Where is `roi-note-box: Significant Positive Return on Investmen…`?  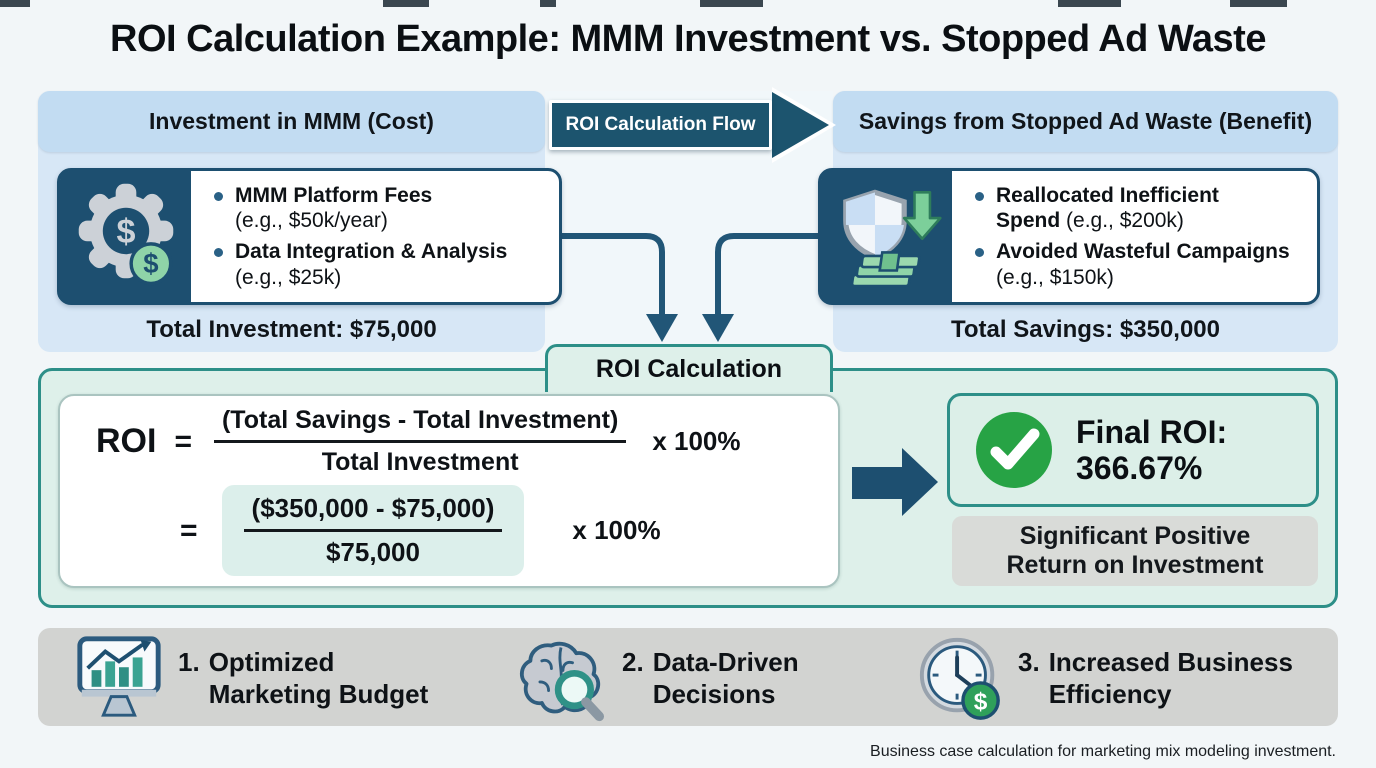 roi-note-box: Significant Positive Return on Investmen… is located at coordinates (1135, 551).